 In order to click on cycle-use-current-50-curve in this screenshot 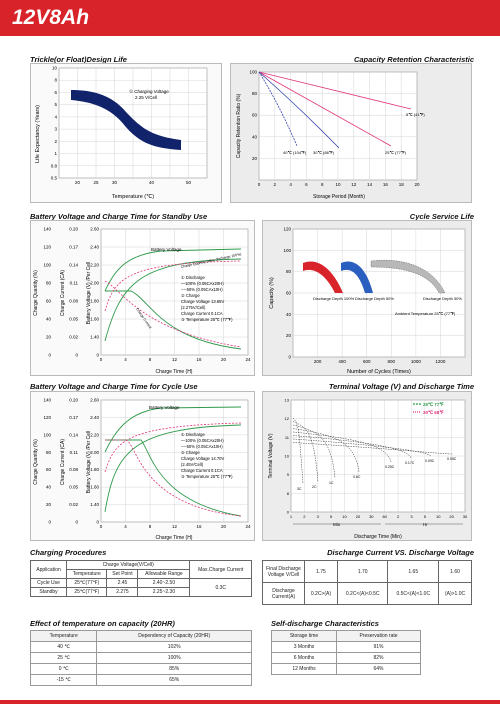, I will do `click(173, 478)`.